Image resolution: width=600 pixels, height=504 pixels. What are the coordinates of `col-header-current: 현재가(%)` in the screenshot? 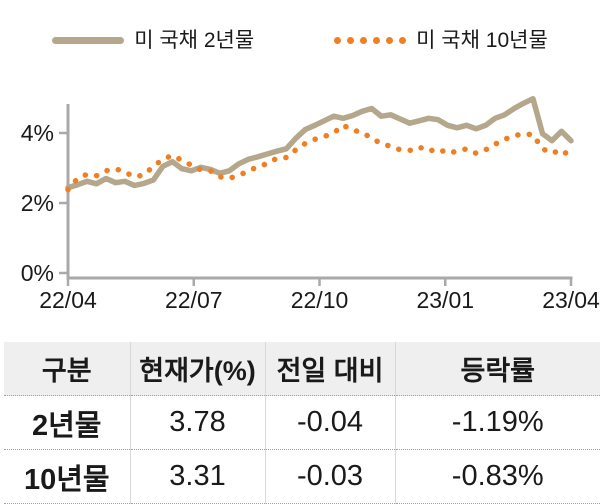 It's located at (198, 369).